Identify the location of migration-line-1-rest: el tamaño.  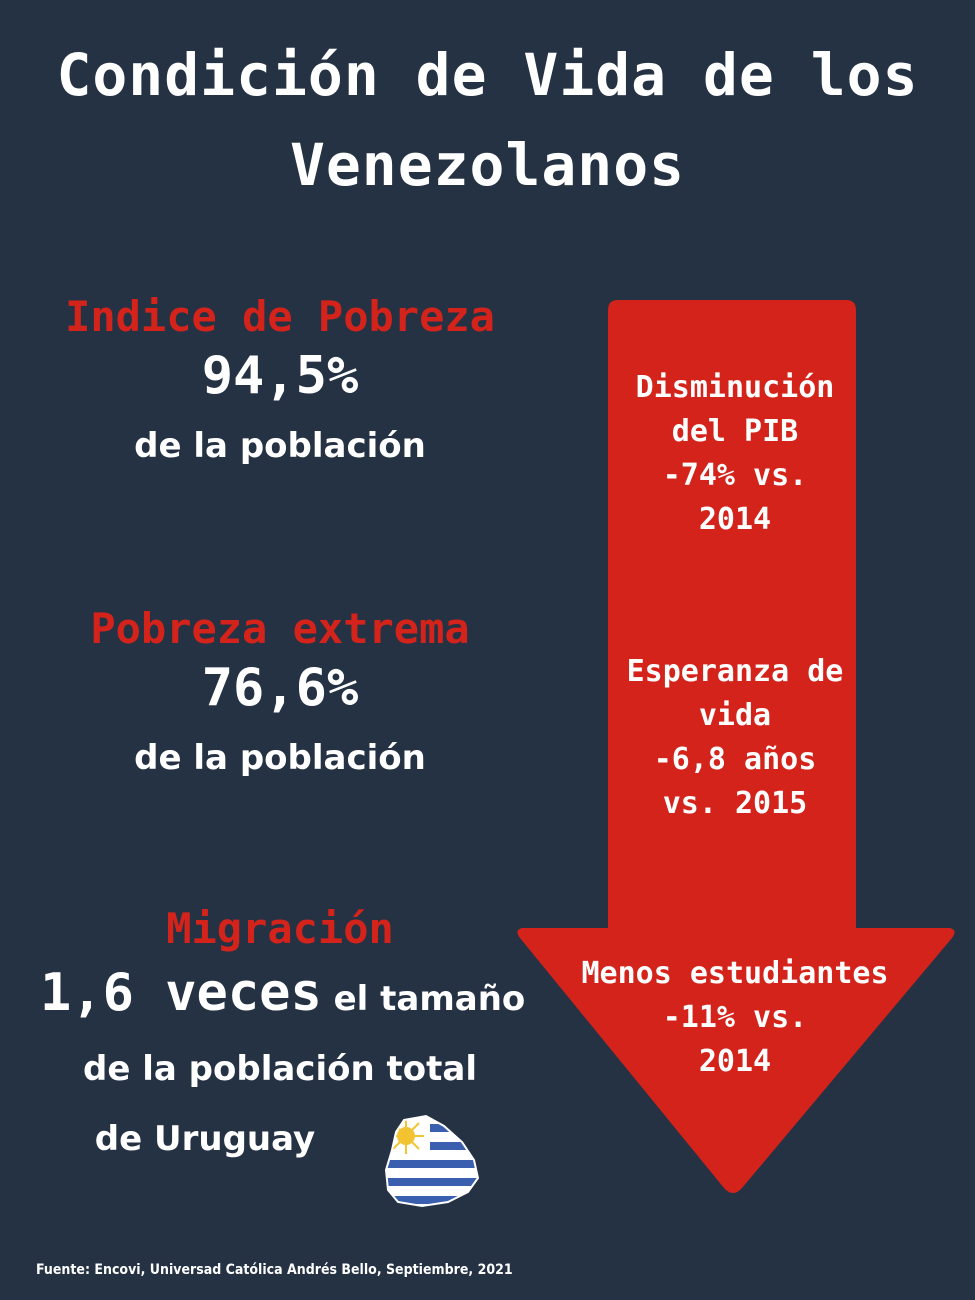
(429, 999).